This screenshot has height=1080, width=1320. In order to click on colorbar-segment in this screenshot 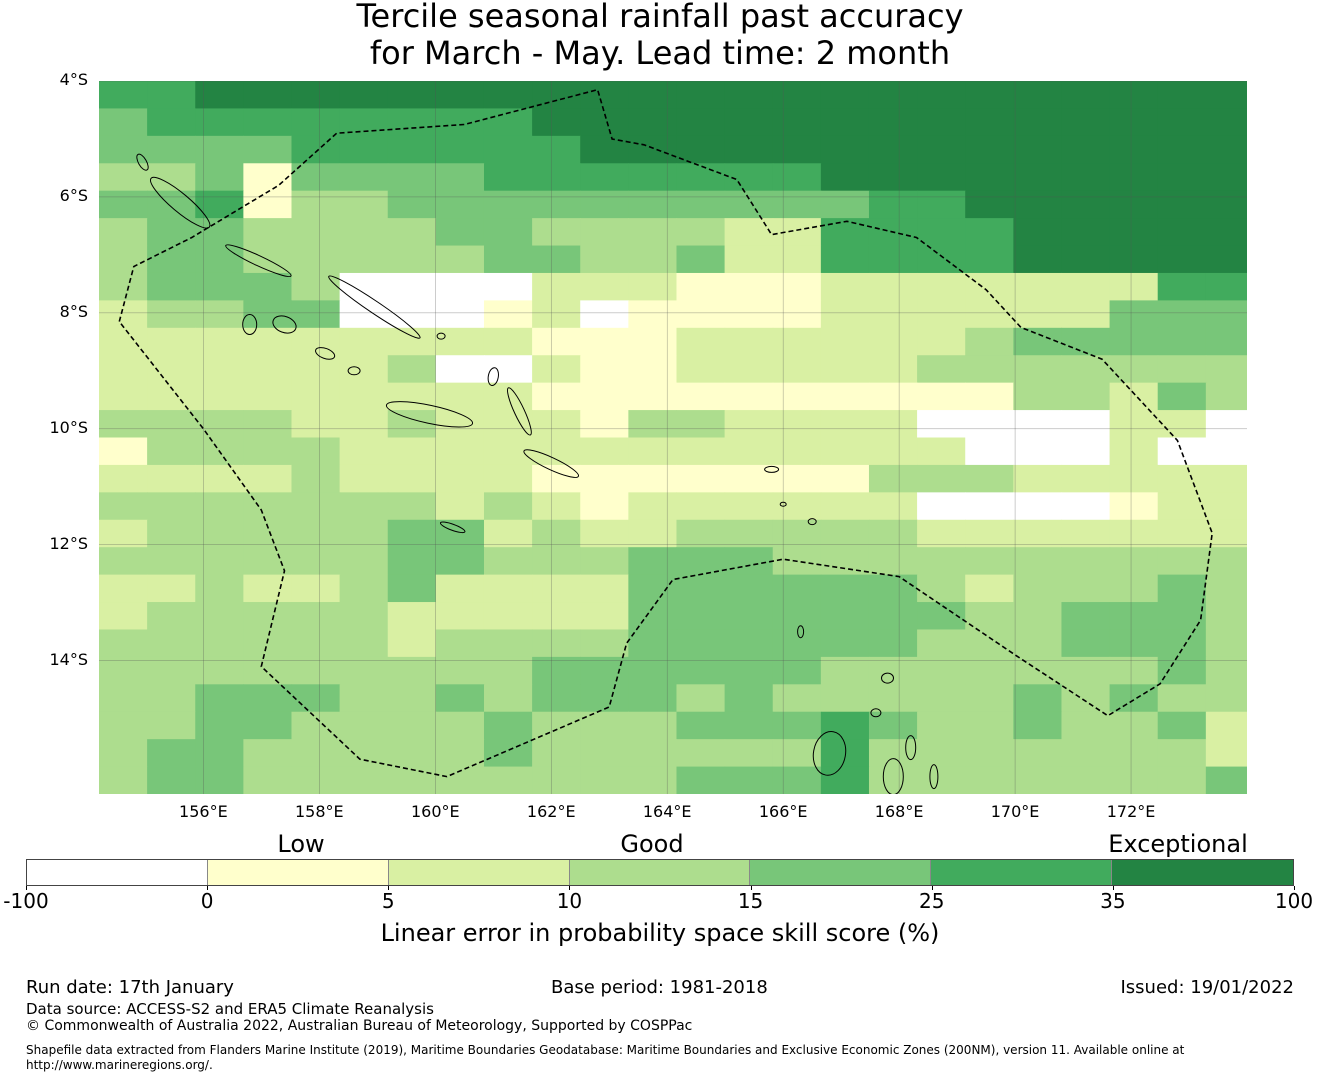, I will do `click(660, 872)`.